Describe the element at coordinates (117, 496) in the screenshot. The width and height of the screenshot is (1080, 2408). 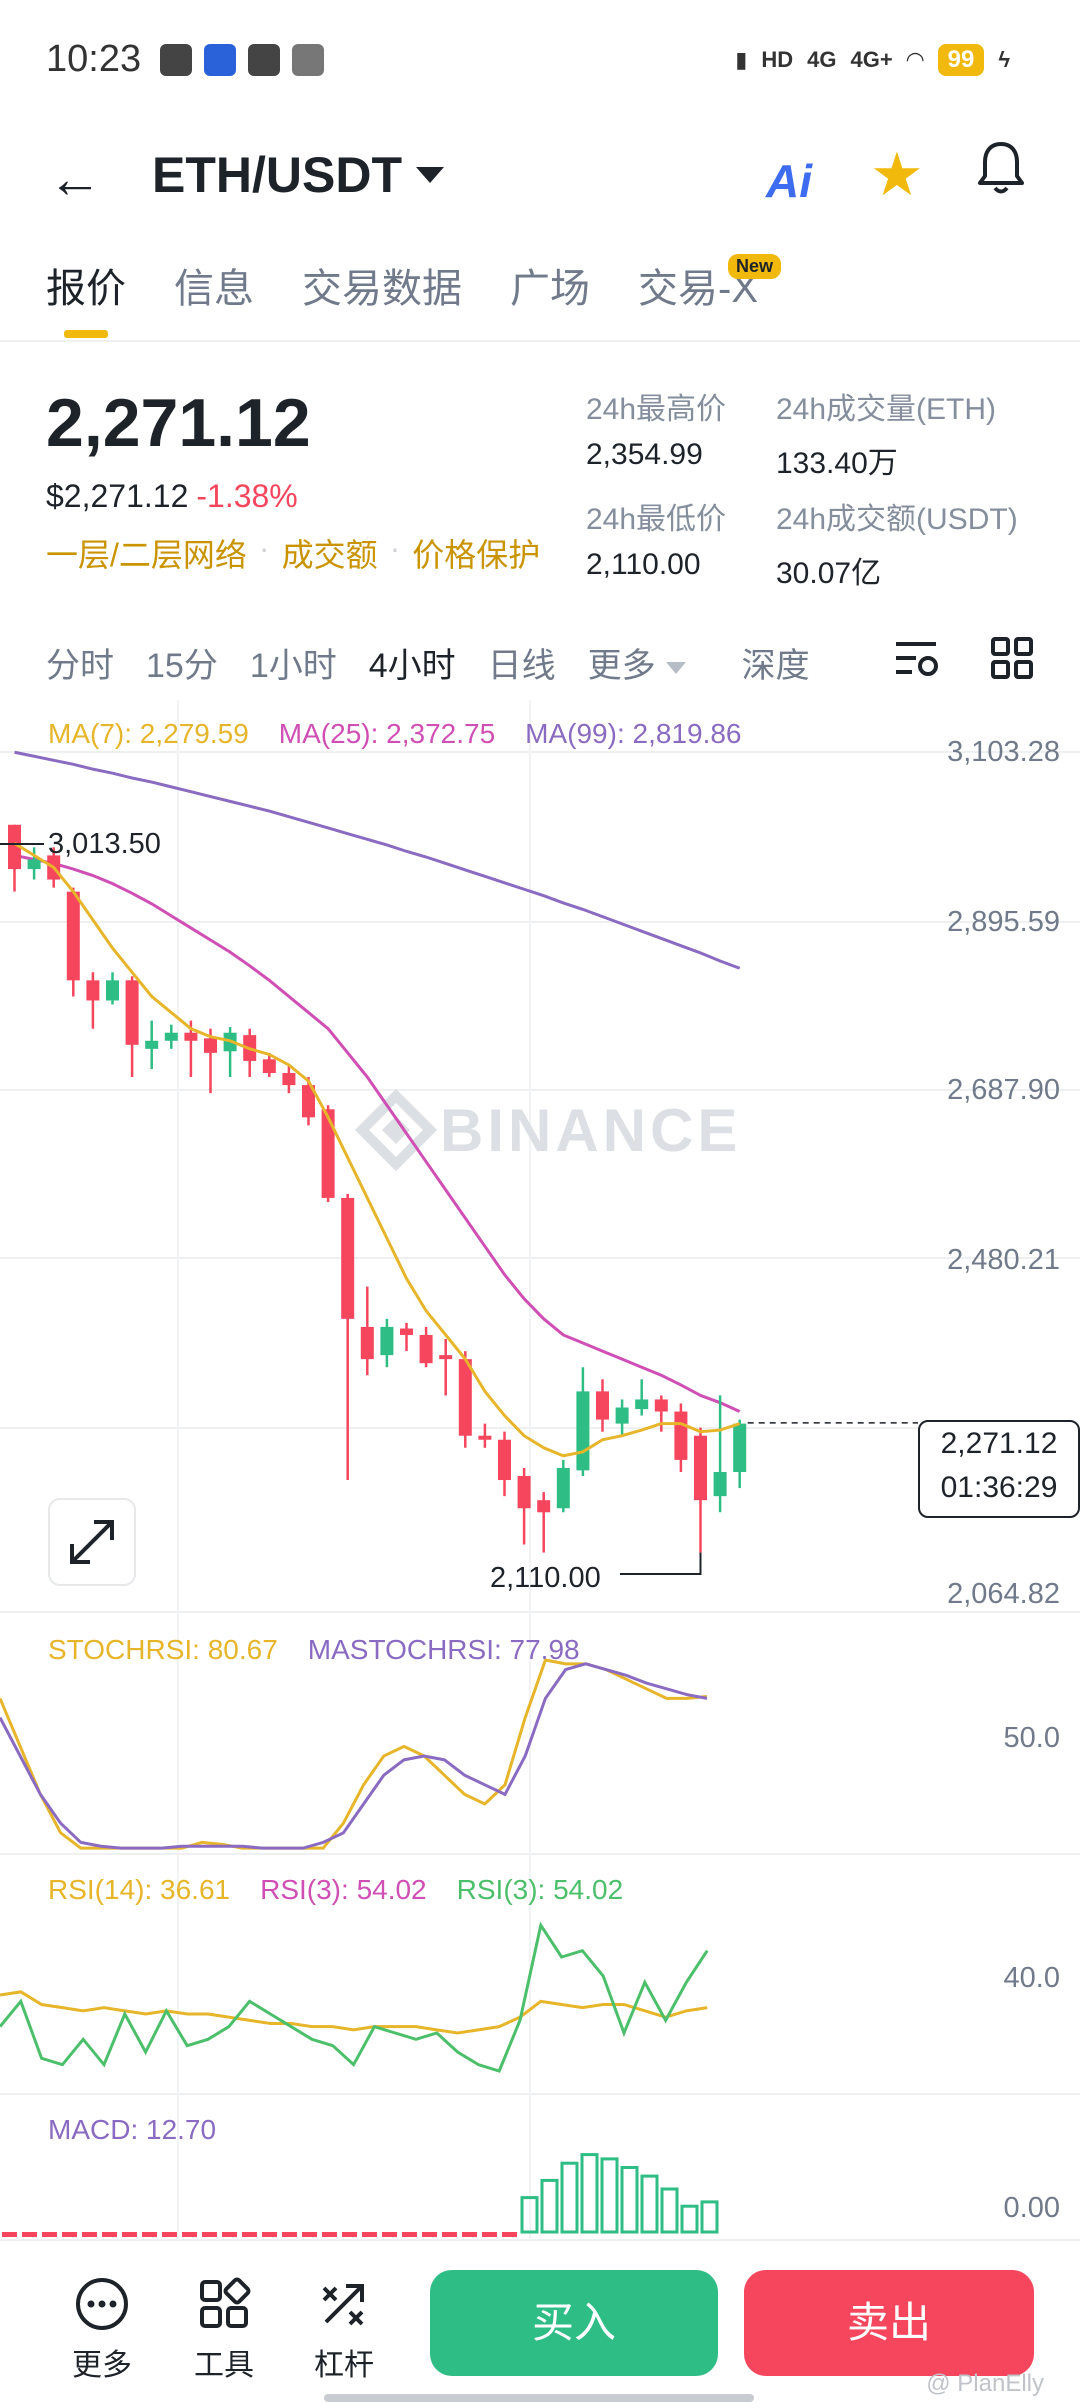
I see `fiat-price: $2,271.12` at that location.